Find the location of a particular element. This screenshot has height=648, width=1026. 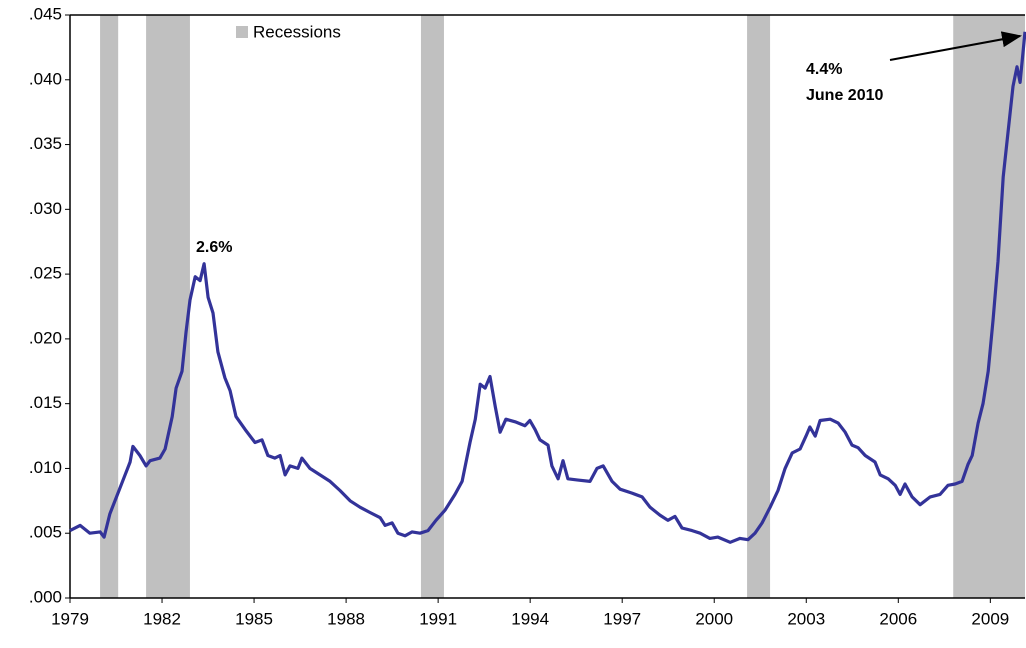

y-tick-label: .000 is located at coordinates (45, 596).